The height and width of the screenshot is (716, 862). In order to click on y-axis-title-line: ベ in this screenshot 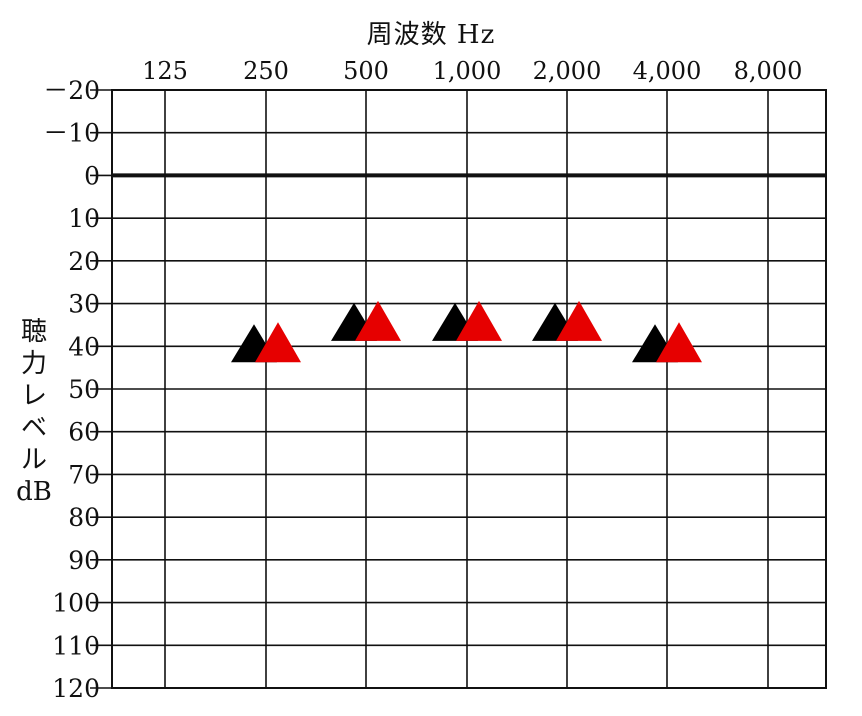, I will do `click(33, 428)`.